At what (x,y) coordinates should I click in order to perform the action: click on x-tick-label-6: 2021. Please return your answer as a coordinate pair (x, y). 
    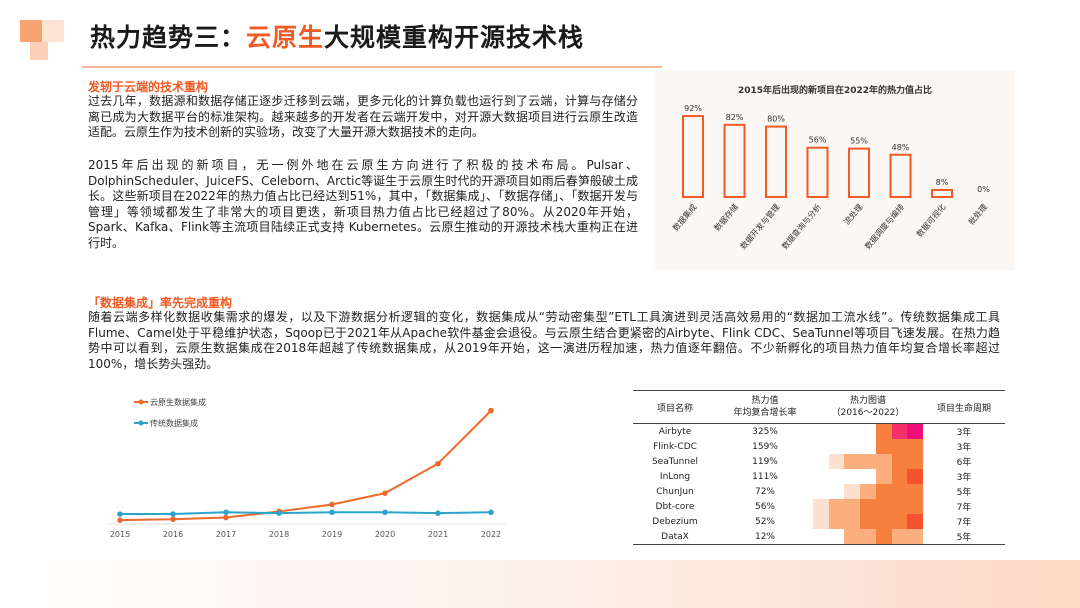
    Looking at the image, I should click on (438, 534).